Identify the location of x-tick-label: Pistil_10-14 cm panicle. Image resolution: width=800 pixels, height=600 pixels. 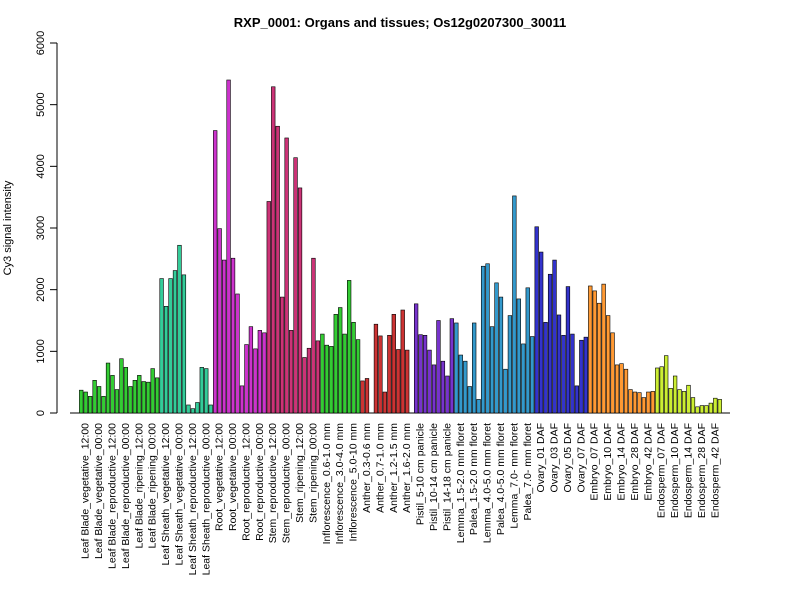
(434, 477).